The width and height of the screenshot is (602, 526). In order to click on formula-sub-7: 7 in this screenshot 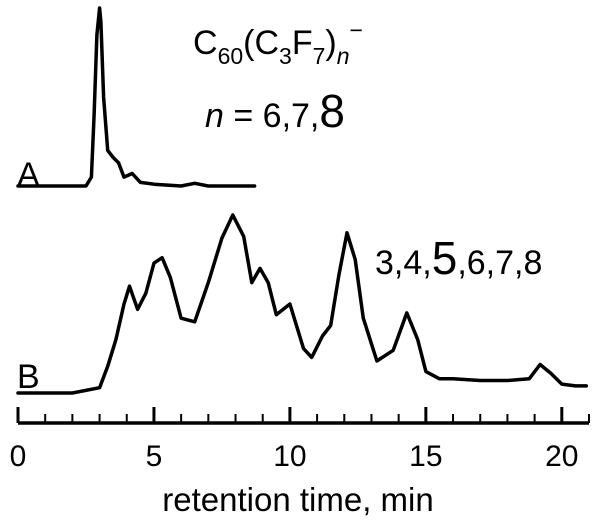, I will do `click(319, 56)`.